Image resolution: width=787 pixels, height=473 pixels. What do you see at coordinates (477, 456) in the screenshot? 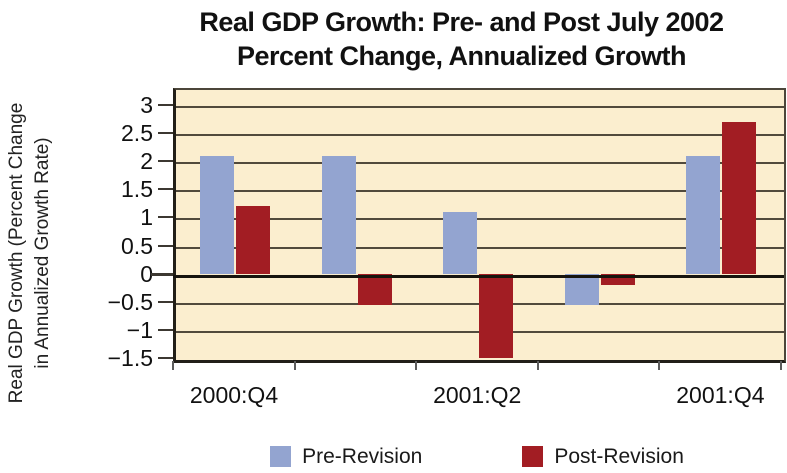
I see `chart-legend: Pre-Revision Post-Revision` at bounding box center [477, 456].